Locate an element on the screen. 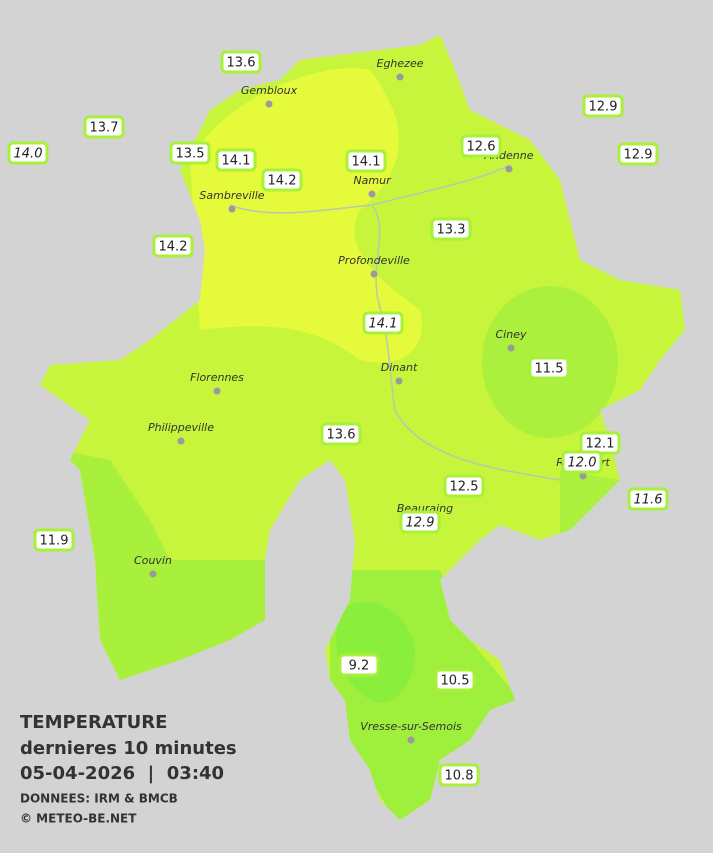 The height and width of the screenshot is (853, 713). station: 11.5 is located at coordinates (549, 368).